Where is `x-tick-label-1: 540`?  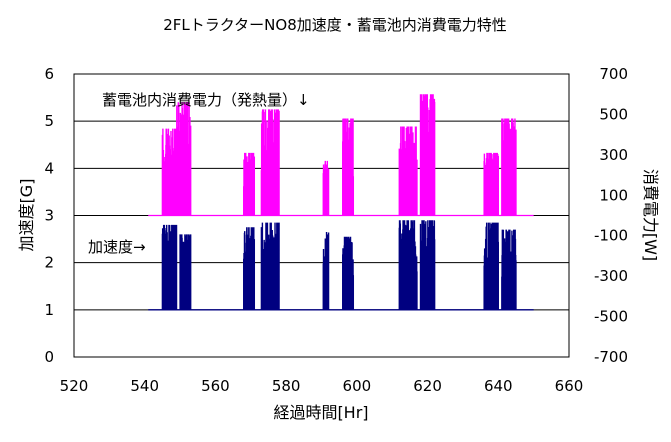
x-tick-label-1: 540 is located at coordinates (144, 386).